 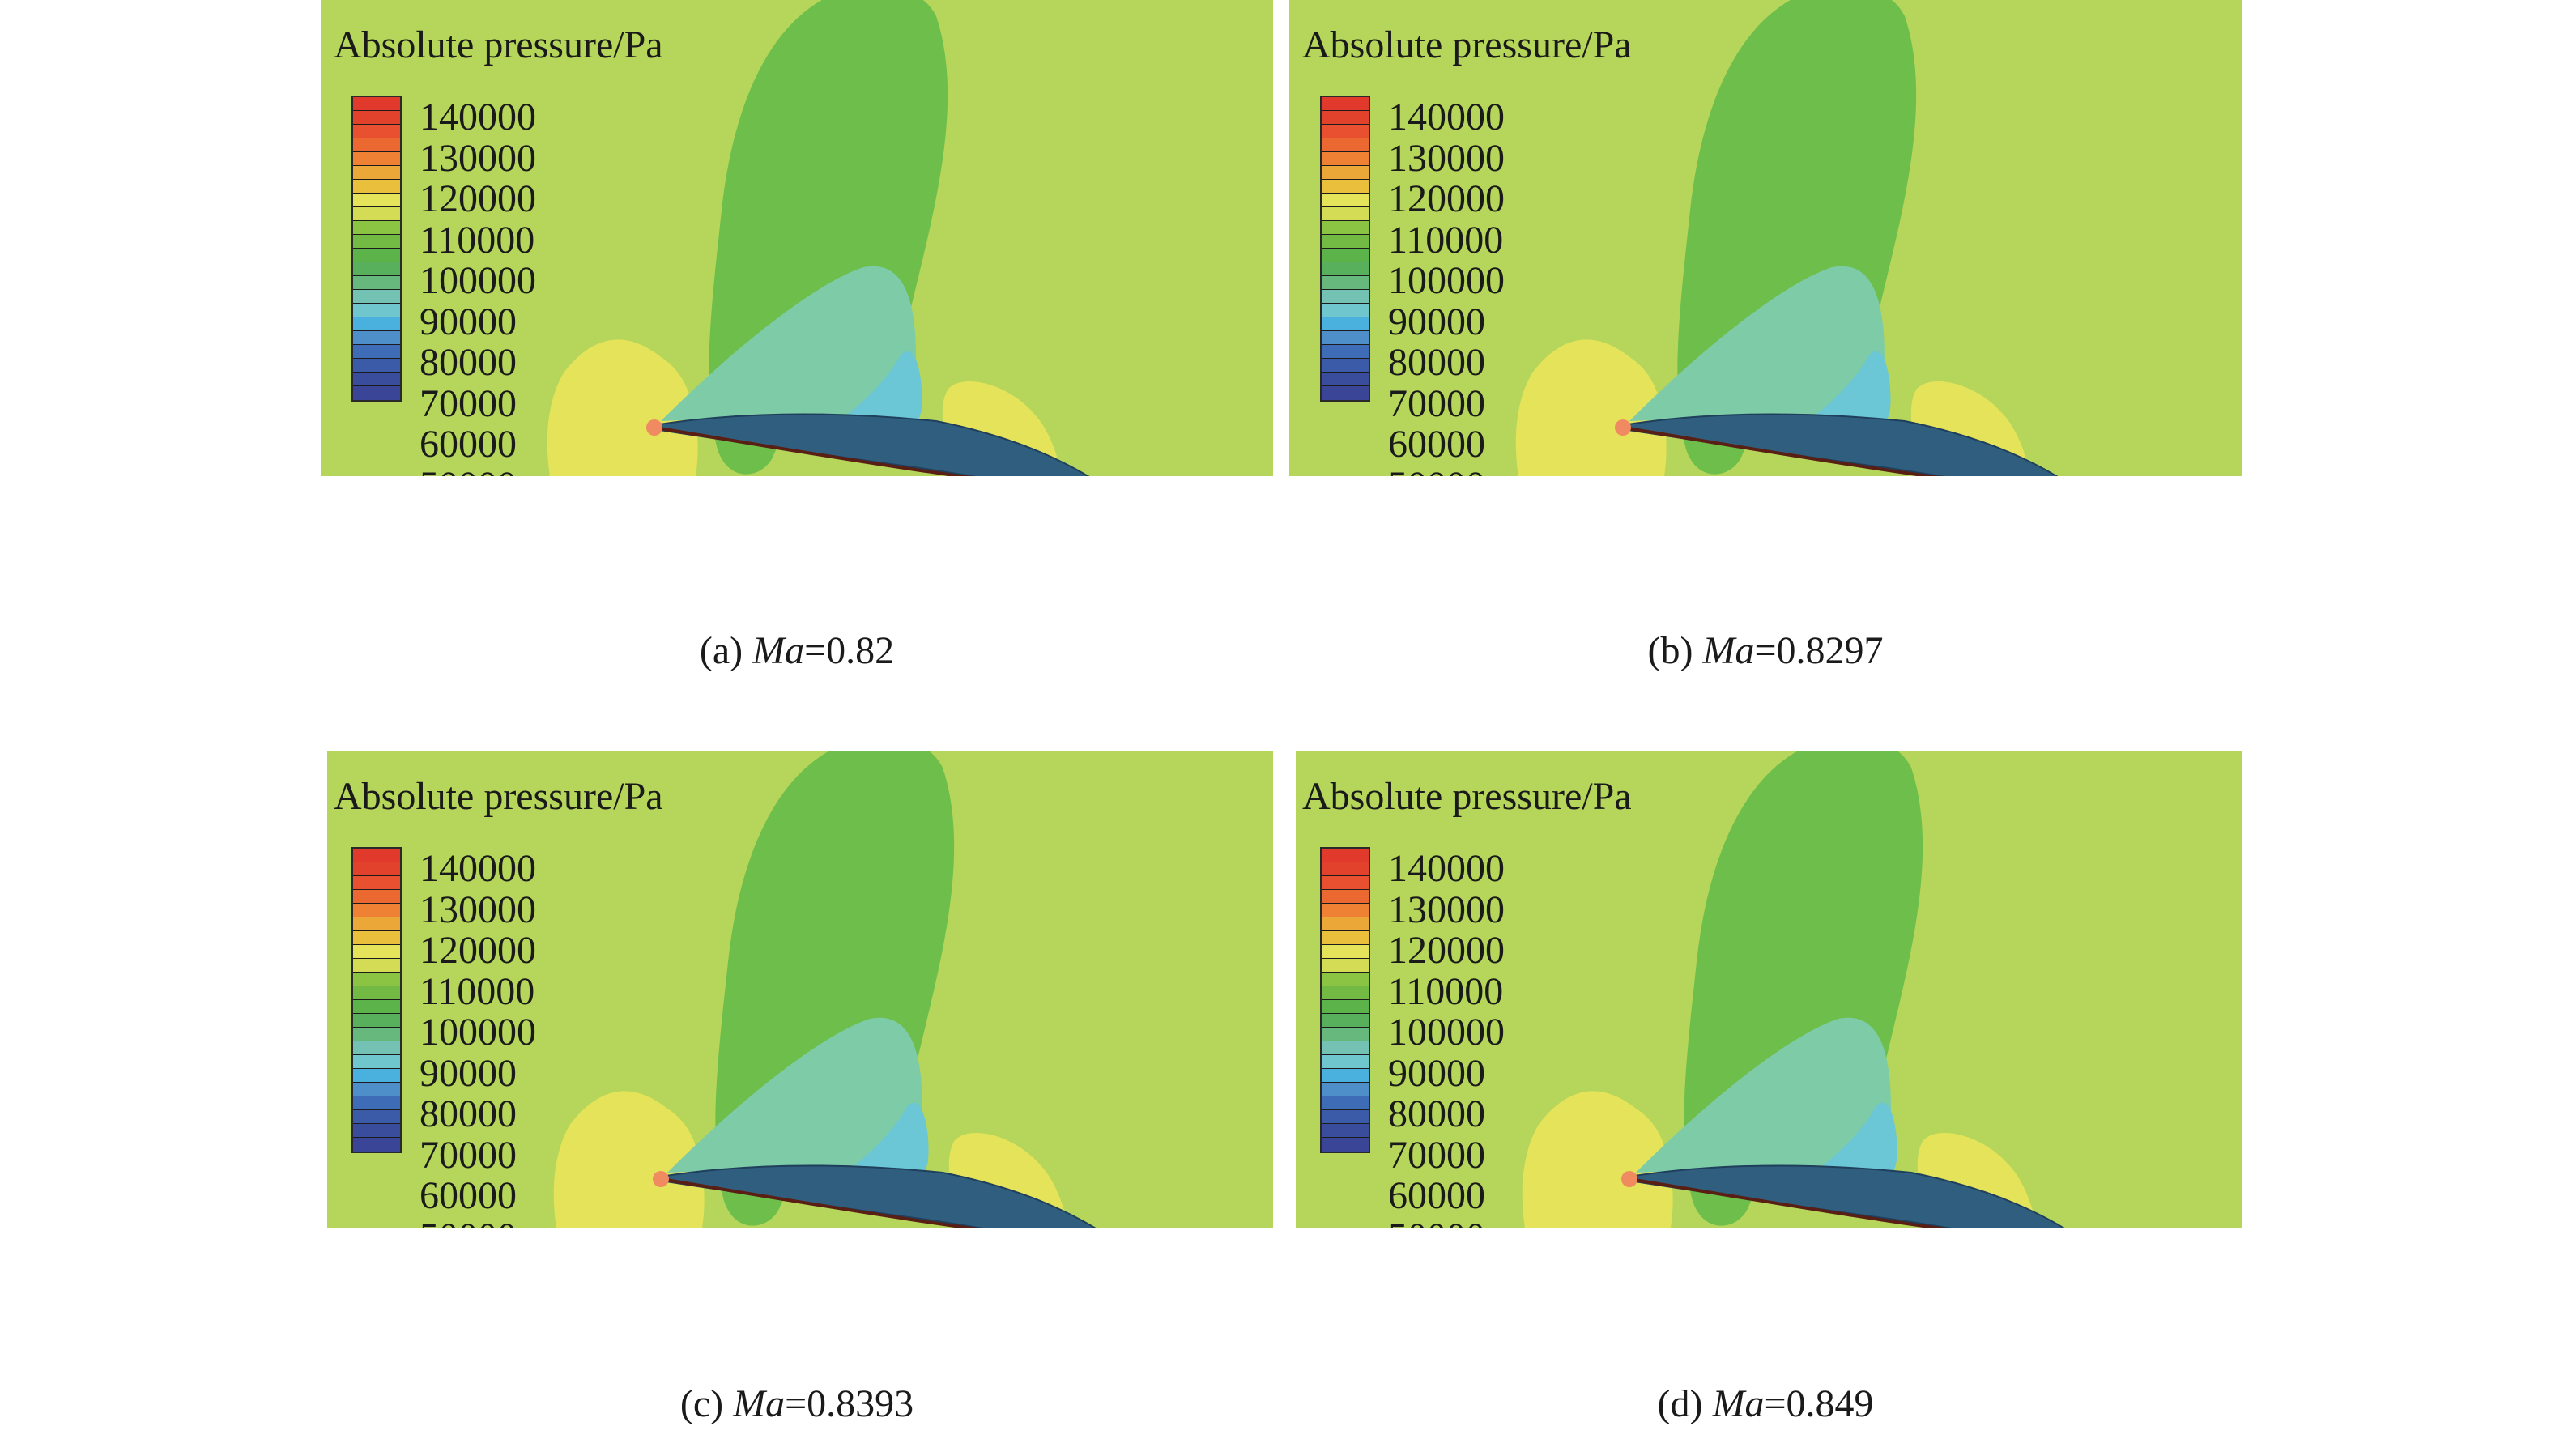 I want to click on pressure-contour-plot, so click(x=1765, y=238).